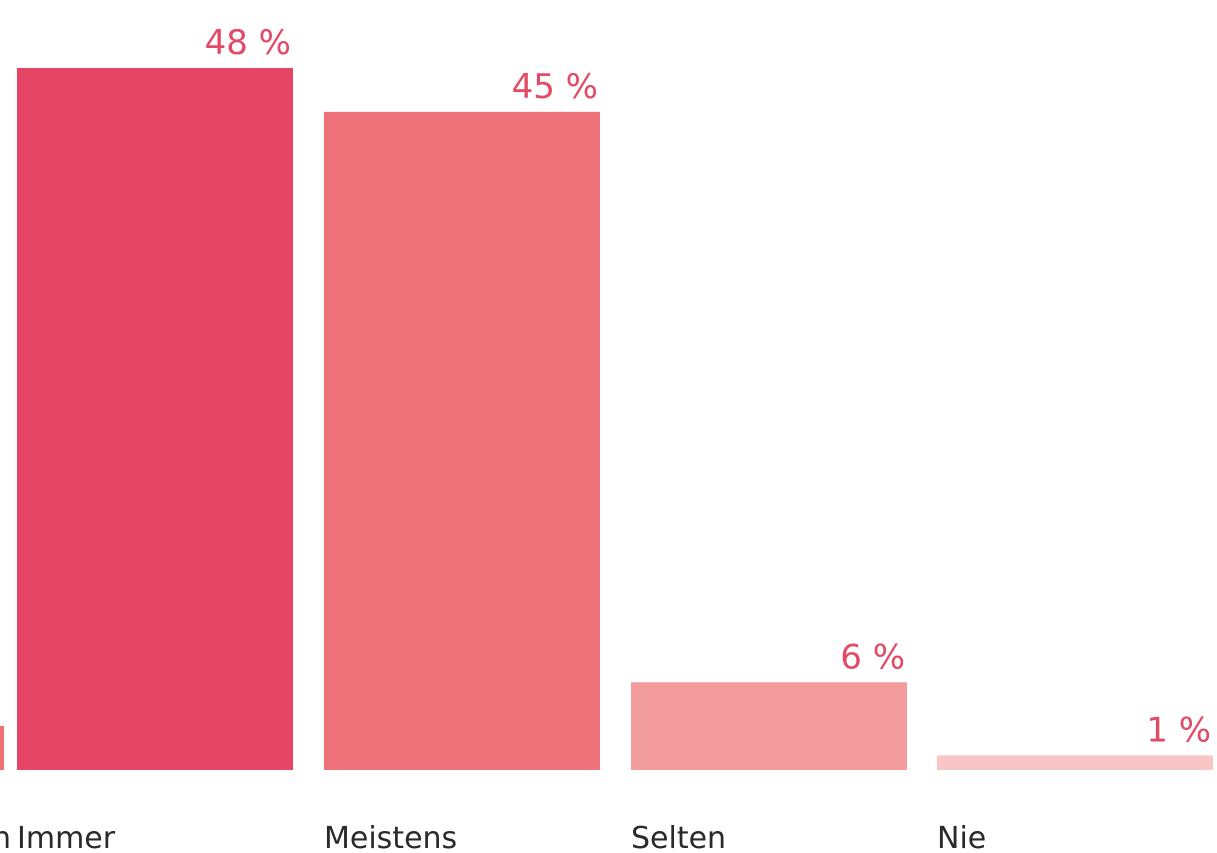  Describe the element at coordinates (872, 657) in the screenshot. I see `value-label-selten: 6 %` at that location.